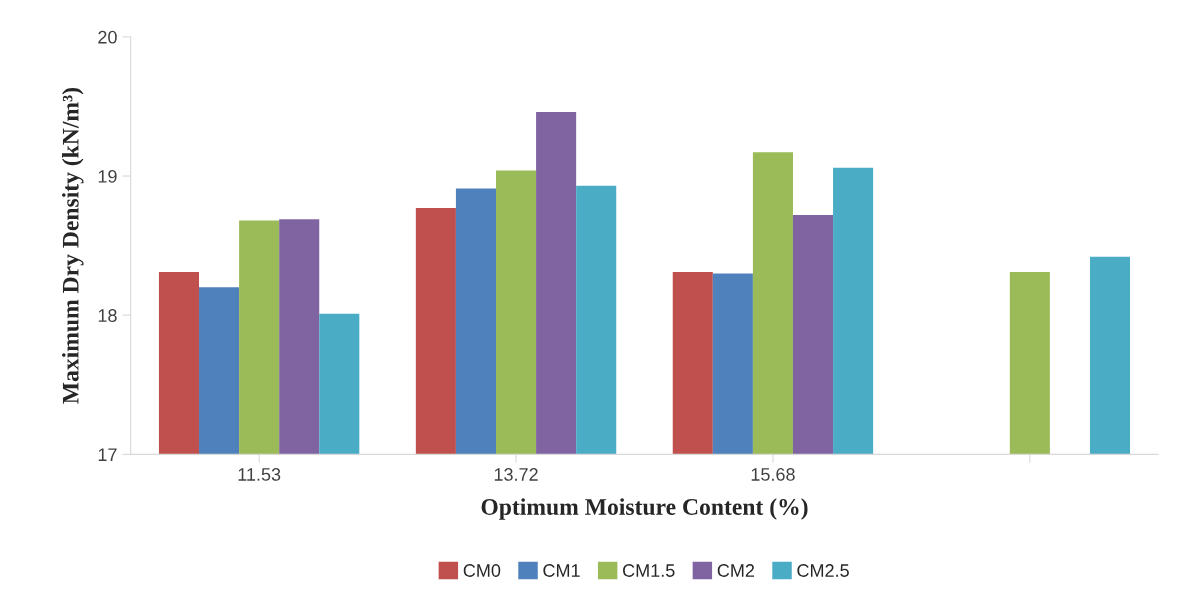 The height and width of the screenshot is (614, 1188). Describe the element at coordinates (773, 474) in the screenshot. I see `x-tick-label: 15.68` at that location.